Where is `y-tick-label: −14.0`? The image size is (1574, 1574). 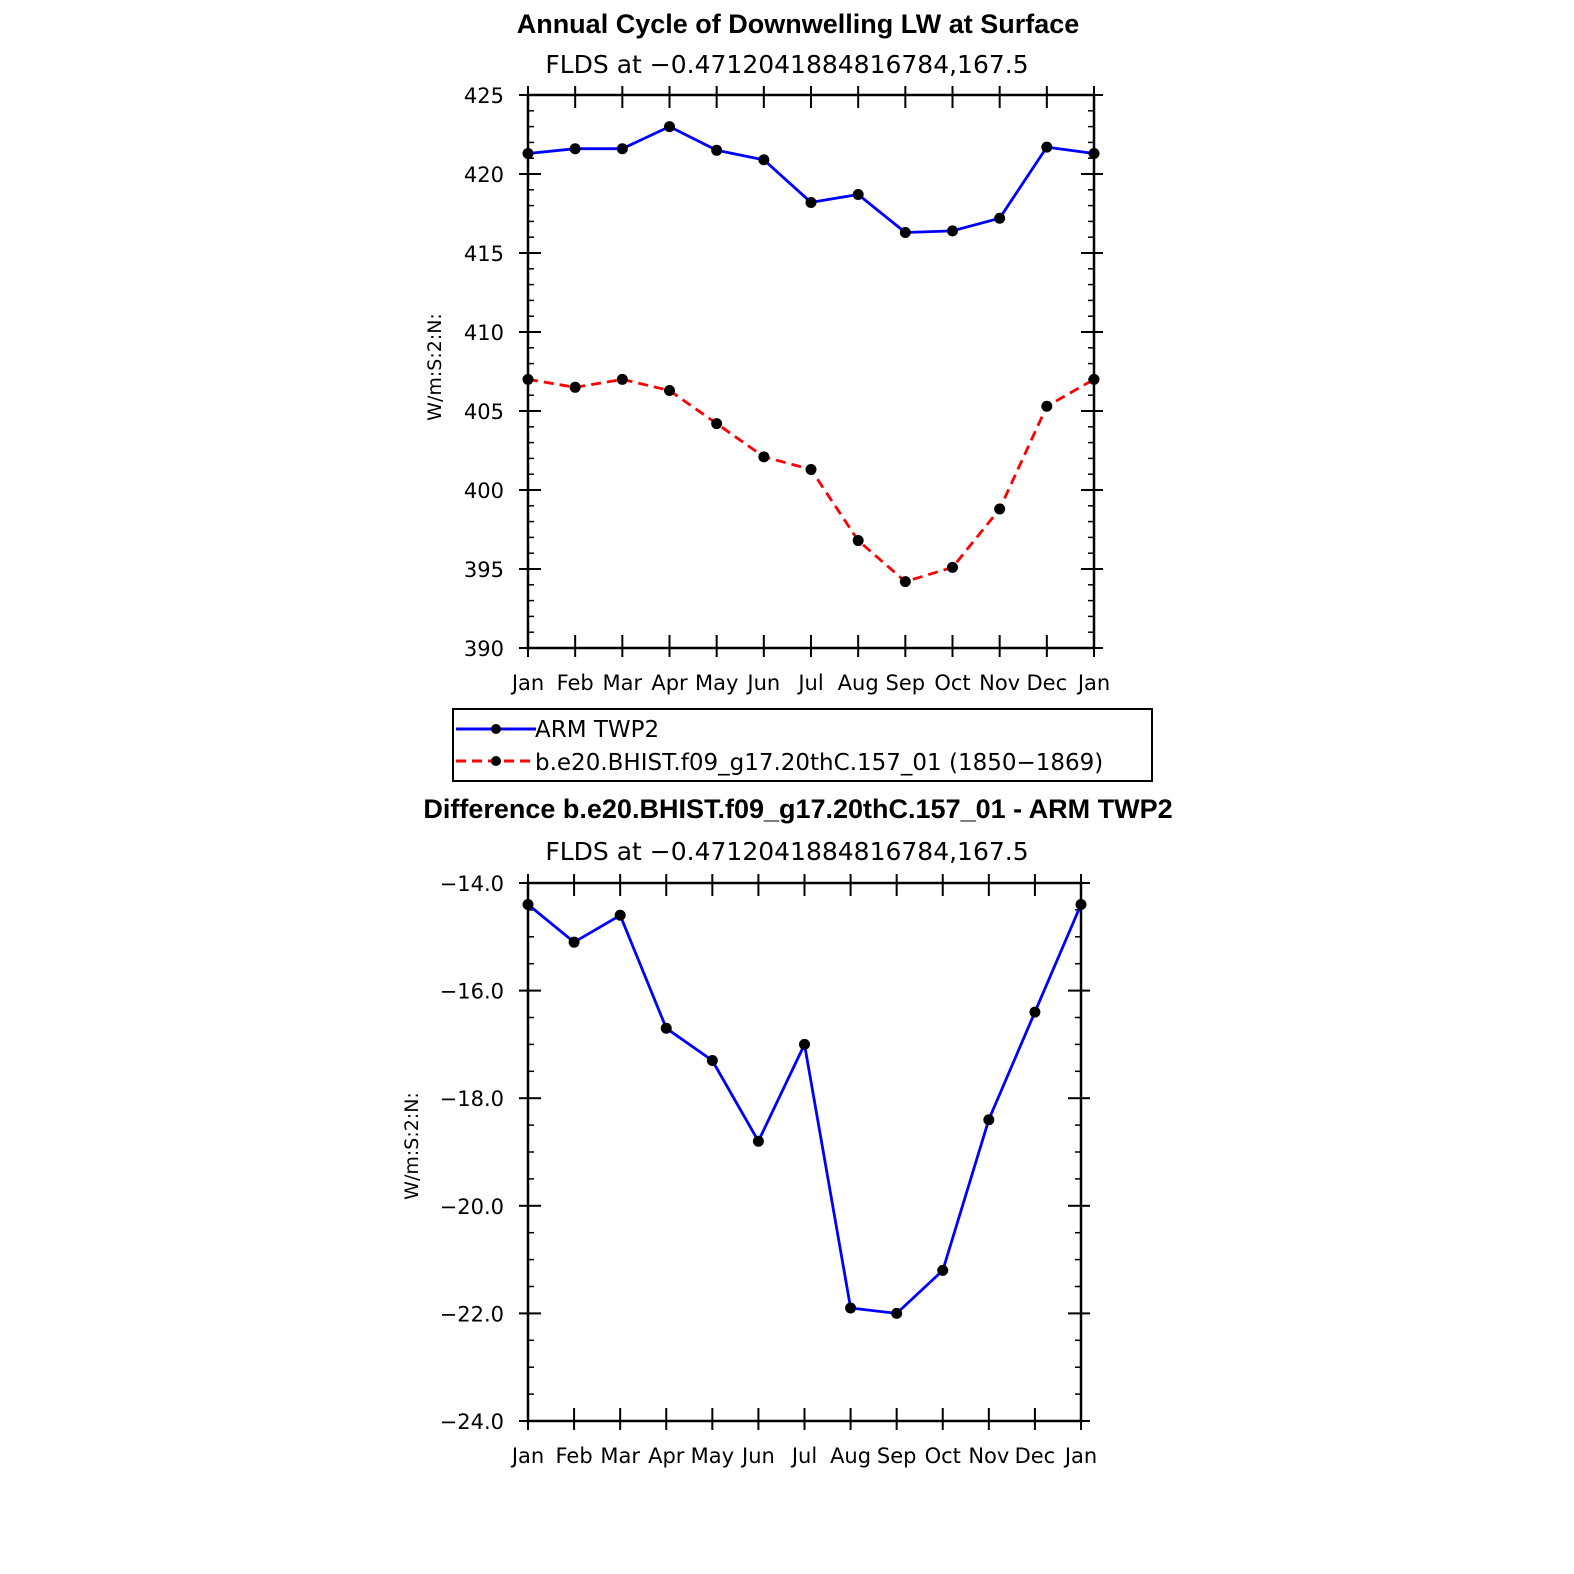 y-tick-label: −14.0 is located at coordinates (472, 884).